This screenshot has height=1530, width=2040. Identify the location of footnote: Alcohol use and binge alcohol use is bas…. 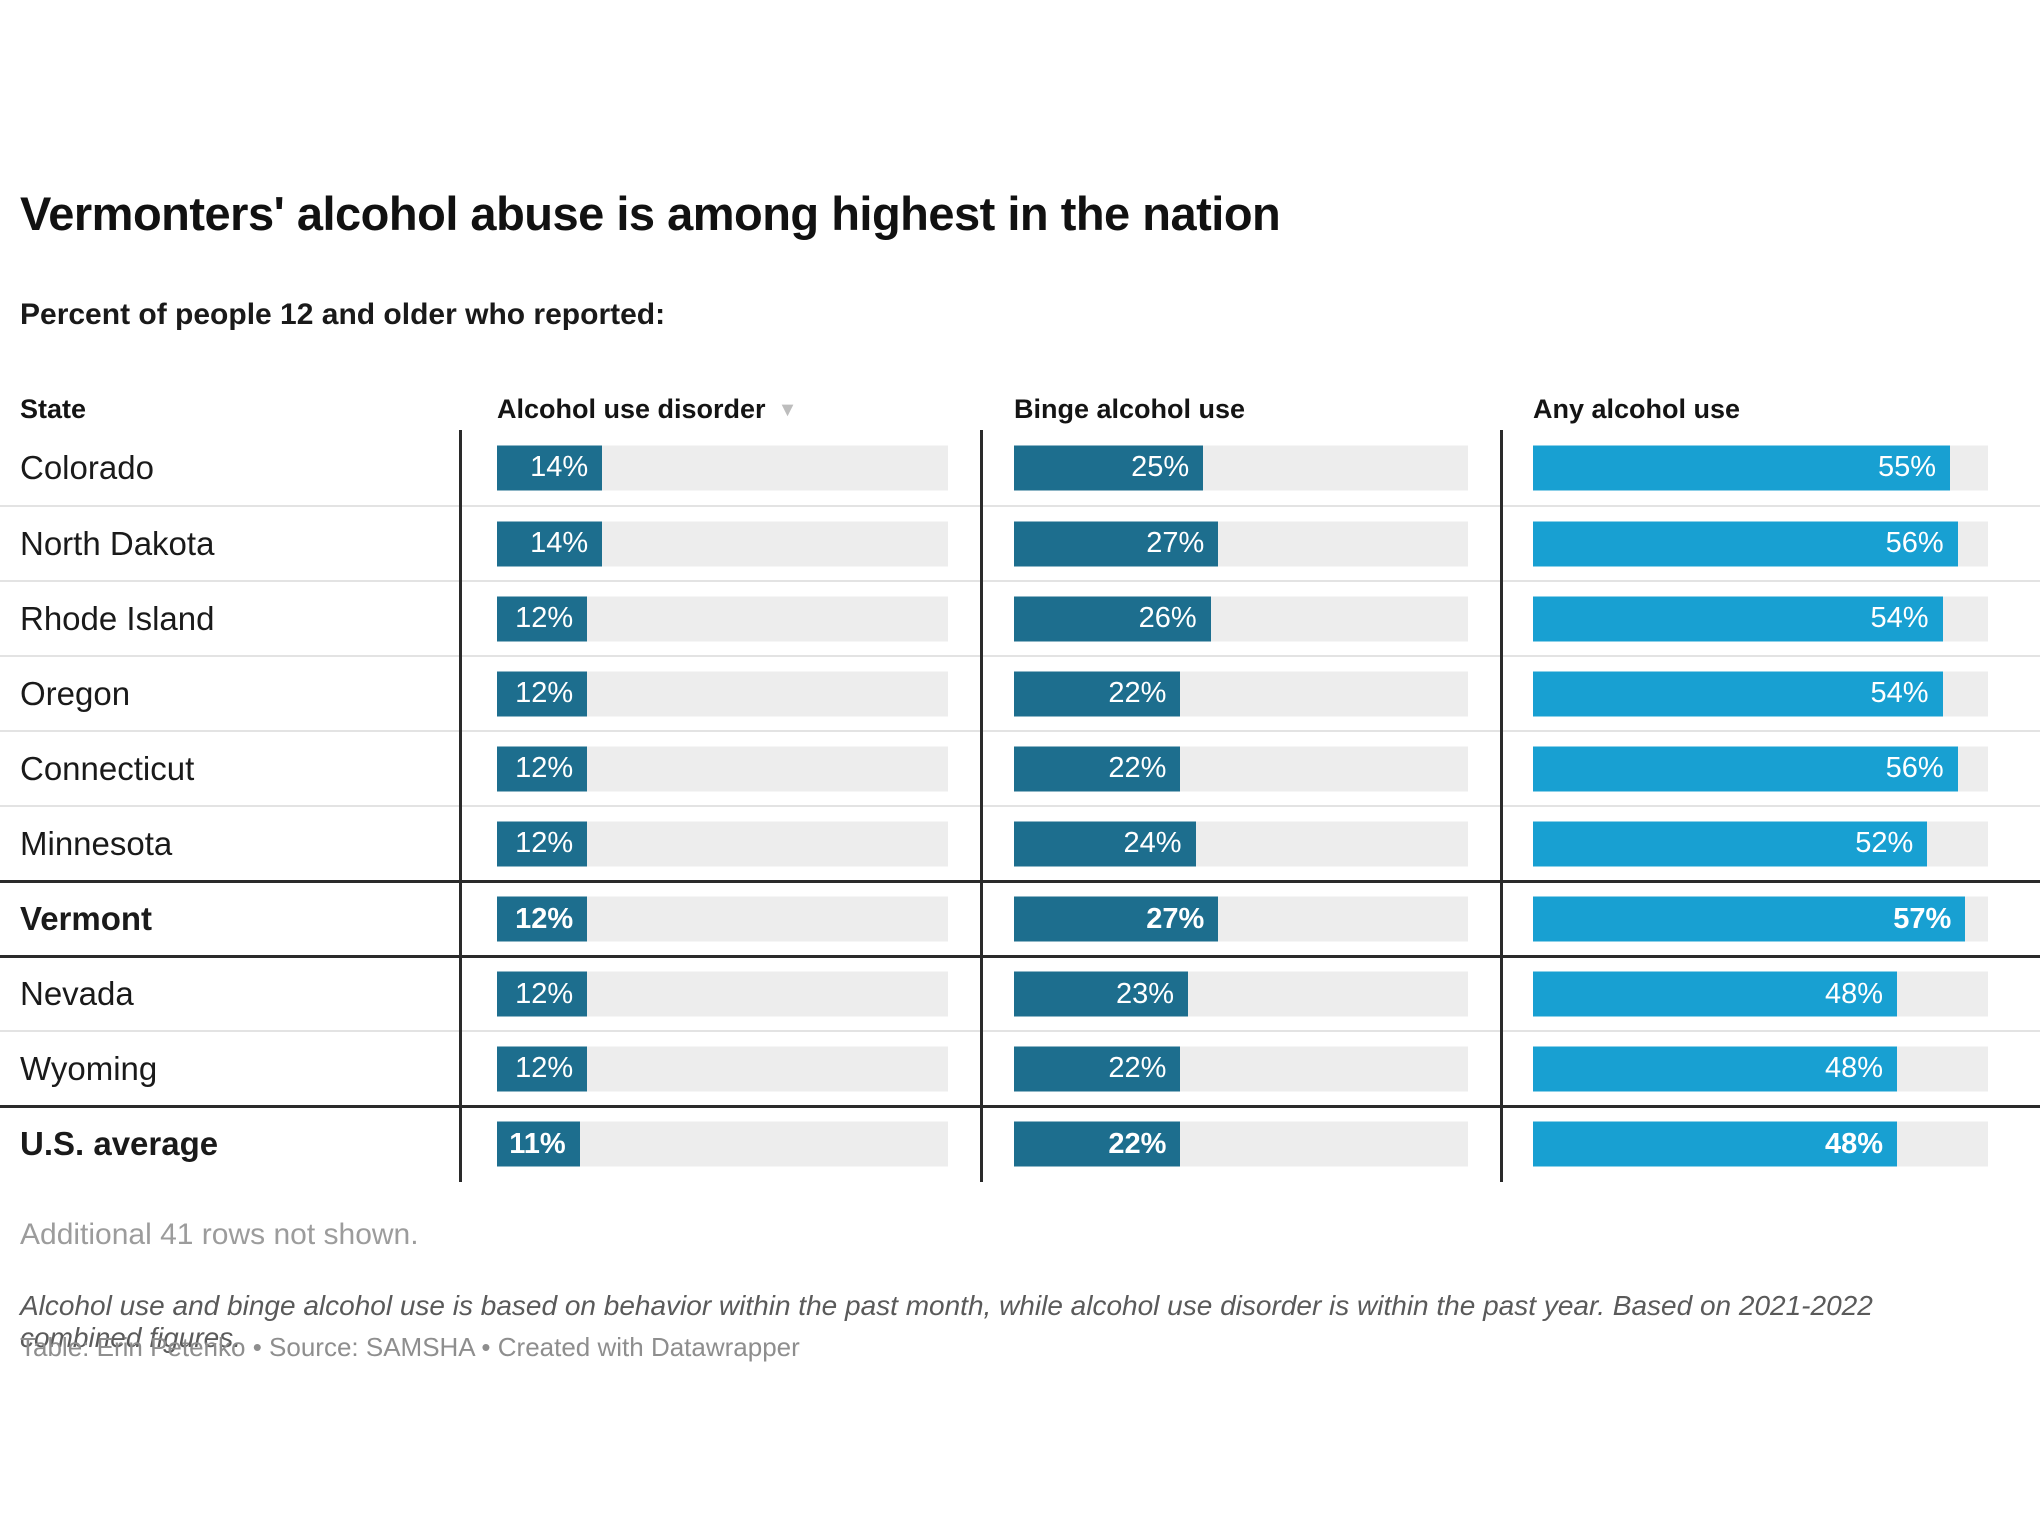
(946, 1321).